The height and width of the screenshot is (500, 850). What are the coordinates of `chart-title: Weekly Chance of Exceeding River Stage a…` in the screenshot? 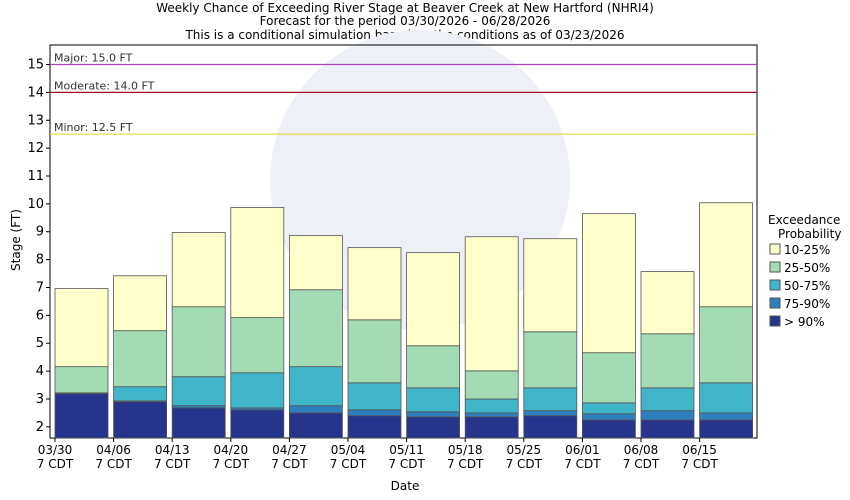 It's located at (405, 8).